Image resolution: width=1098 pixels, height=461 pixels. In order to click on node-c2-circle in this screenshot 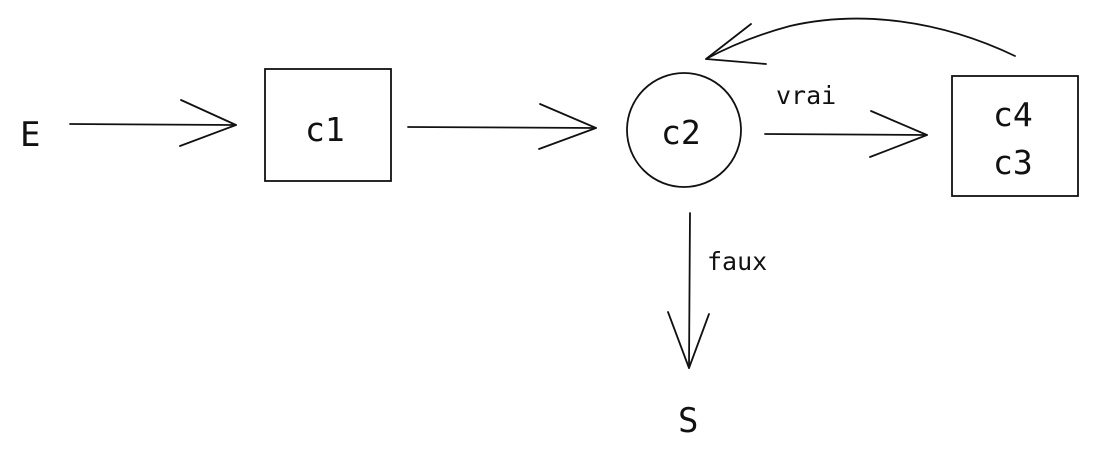, I will do `click(684, 130)`.